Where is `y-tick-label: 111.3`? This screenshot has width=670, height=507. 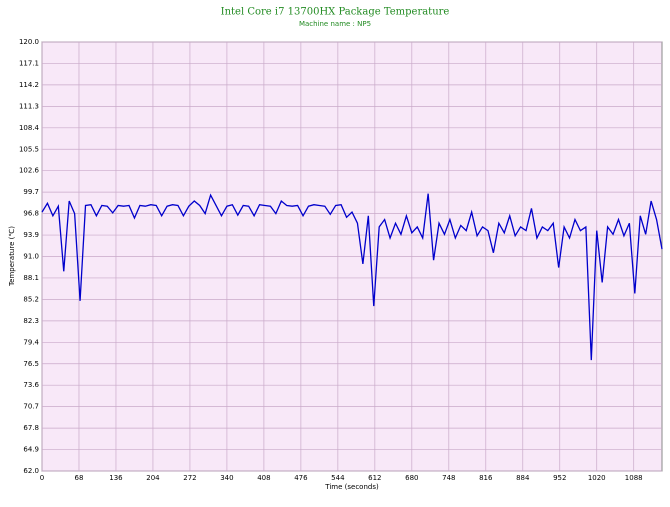
y-tick-label: 111.3 is located at coordinates (29, 106).